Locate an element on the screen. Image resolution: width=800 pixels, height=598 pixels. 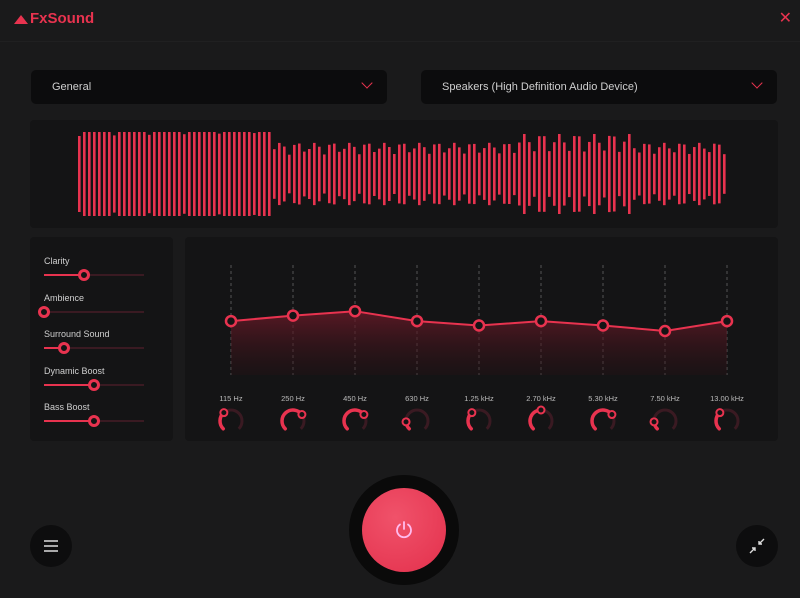
effect-slider-ambience: Ambience is located at coordinates (91, 305).